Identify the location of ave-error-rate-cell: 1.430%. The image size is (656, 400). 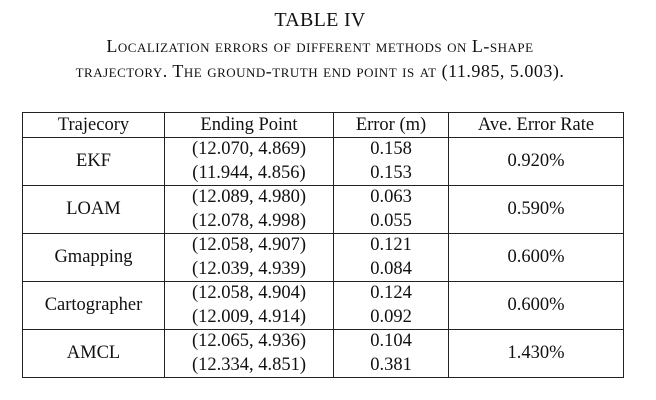
(536, 353).